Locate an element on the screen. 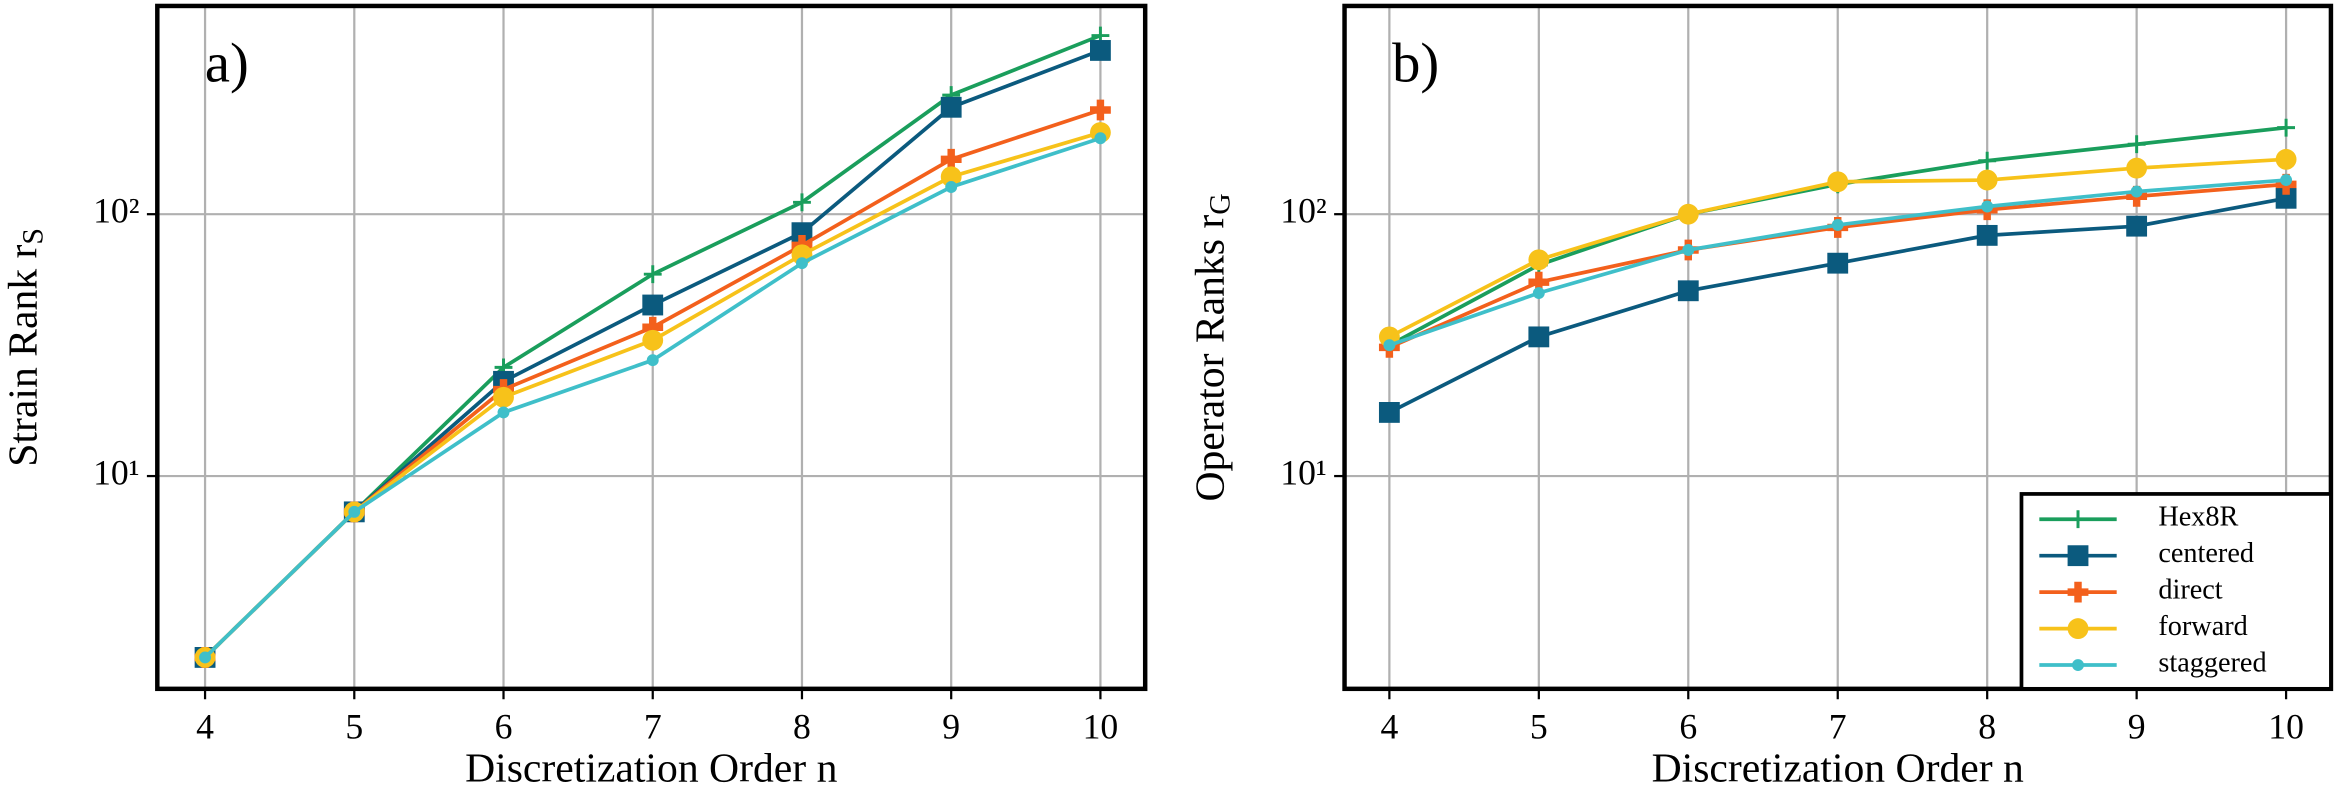  y-axis-label-main: Operator Ranks r is located at coordinates (1210, 358).